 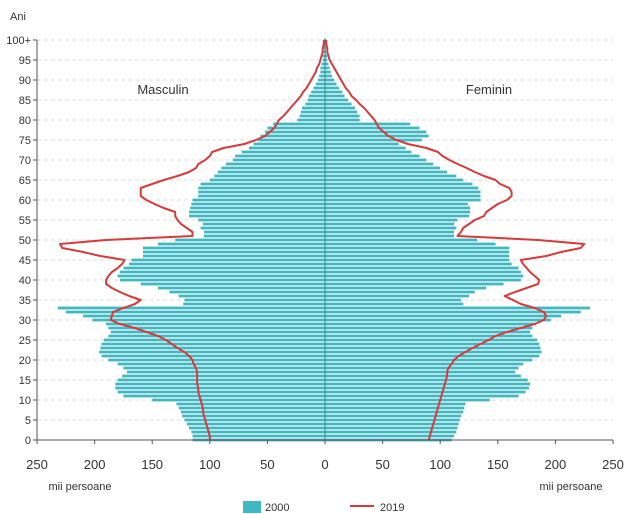 What do you see at coordinates (392, 508) in the screenshot?
I see `legend-label-2019: 2019` at bounding box center [392, 508].